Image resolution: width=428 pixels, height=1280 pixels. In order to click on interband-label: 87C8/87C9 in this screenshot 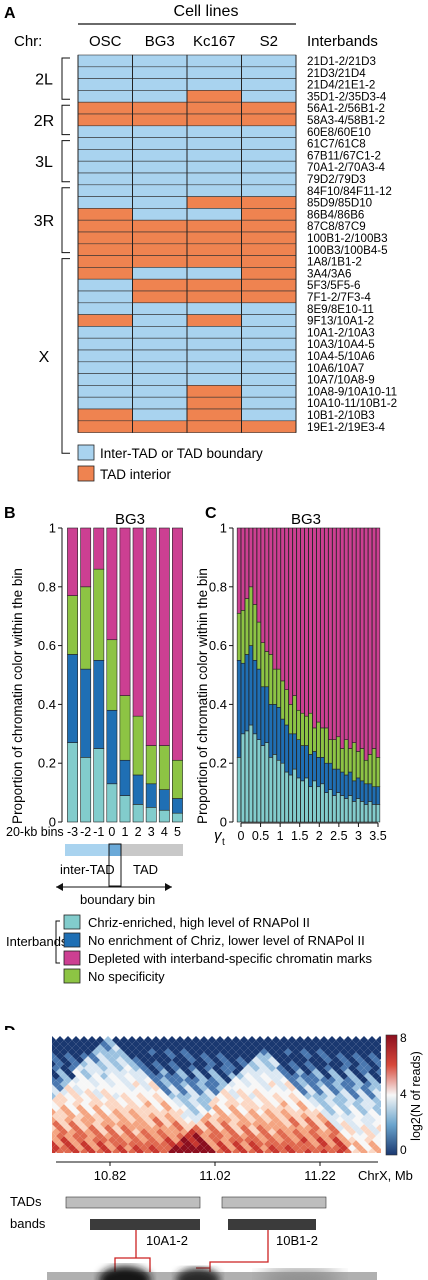, I will do `click(336, 226)`.